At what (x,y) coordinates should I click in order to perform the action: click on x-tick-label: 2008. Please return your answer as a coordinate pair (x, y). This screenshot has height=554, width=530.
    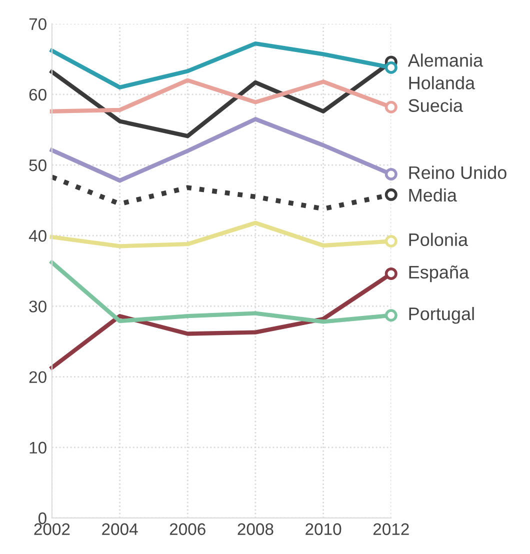
    Looking at the image, I should click on (256, 529).